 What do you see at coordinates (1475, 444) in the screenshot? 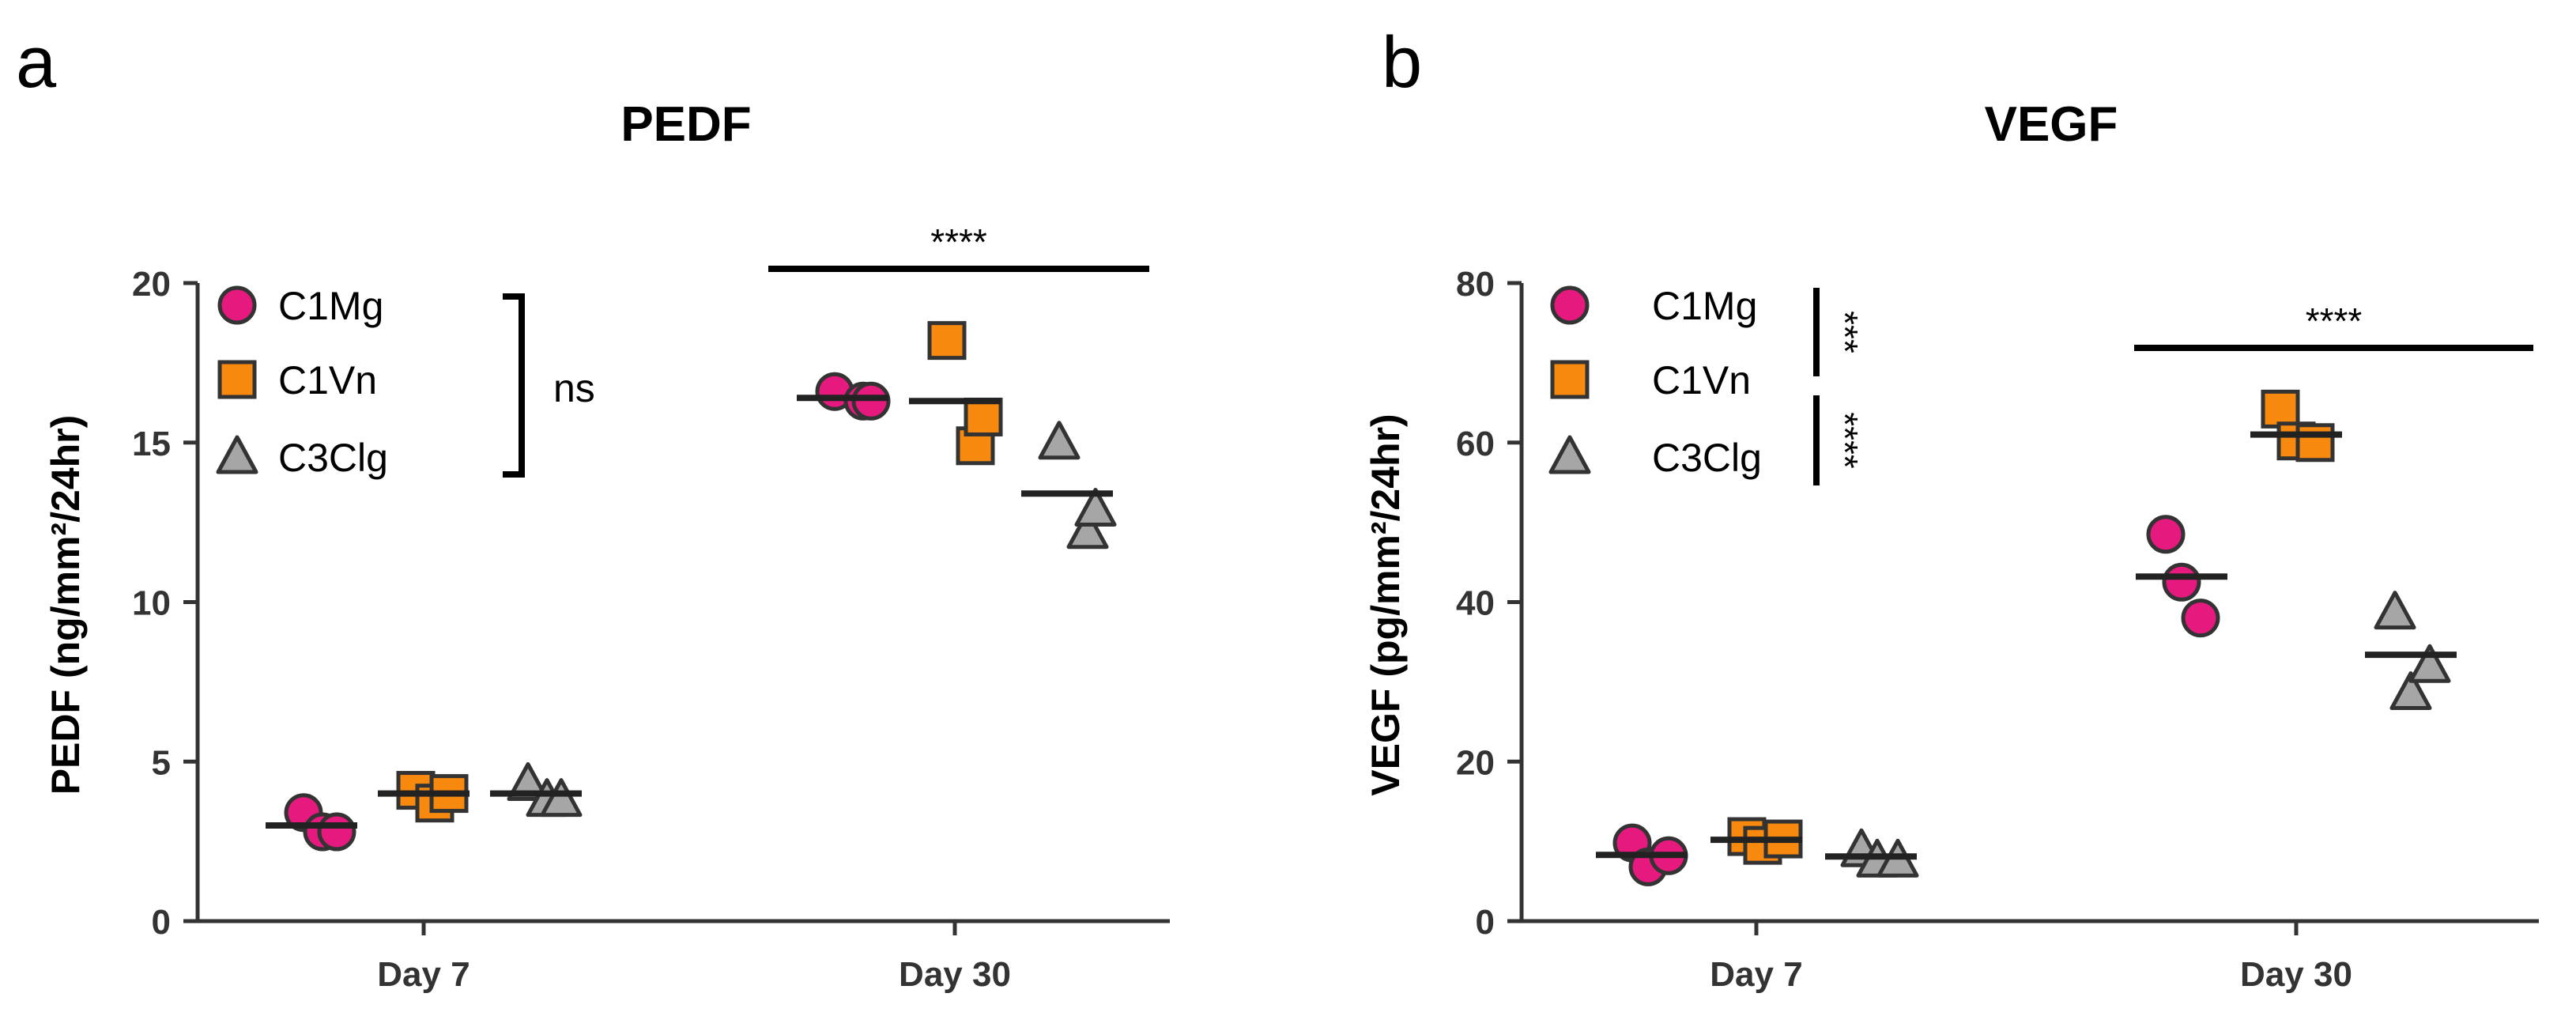
I see `y-tick-label: 60` at bounding box center [1475, 444].